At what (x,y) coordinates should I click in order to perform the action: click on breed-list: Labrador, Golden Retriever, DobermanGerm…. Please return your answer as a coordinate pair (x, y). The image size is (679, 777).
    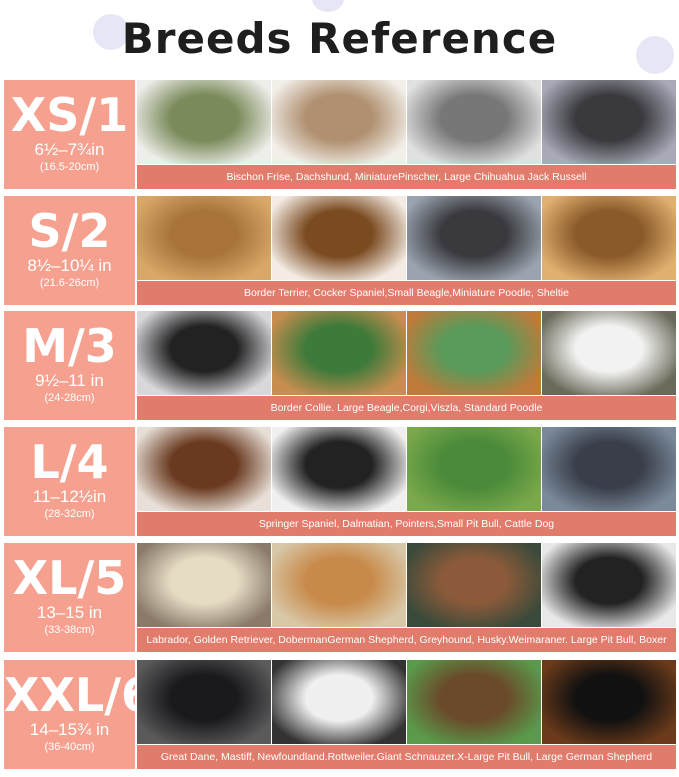
    Looking at the image, I should click on (406, 640).